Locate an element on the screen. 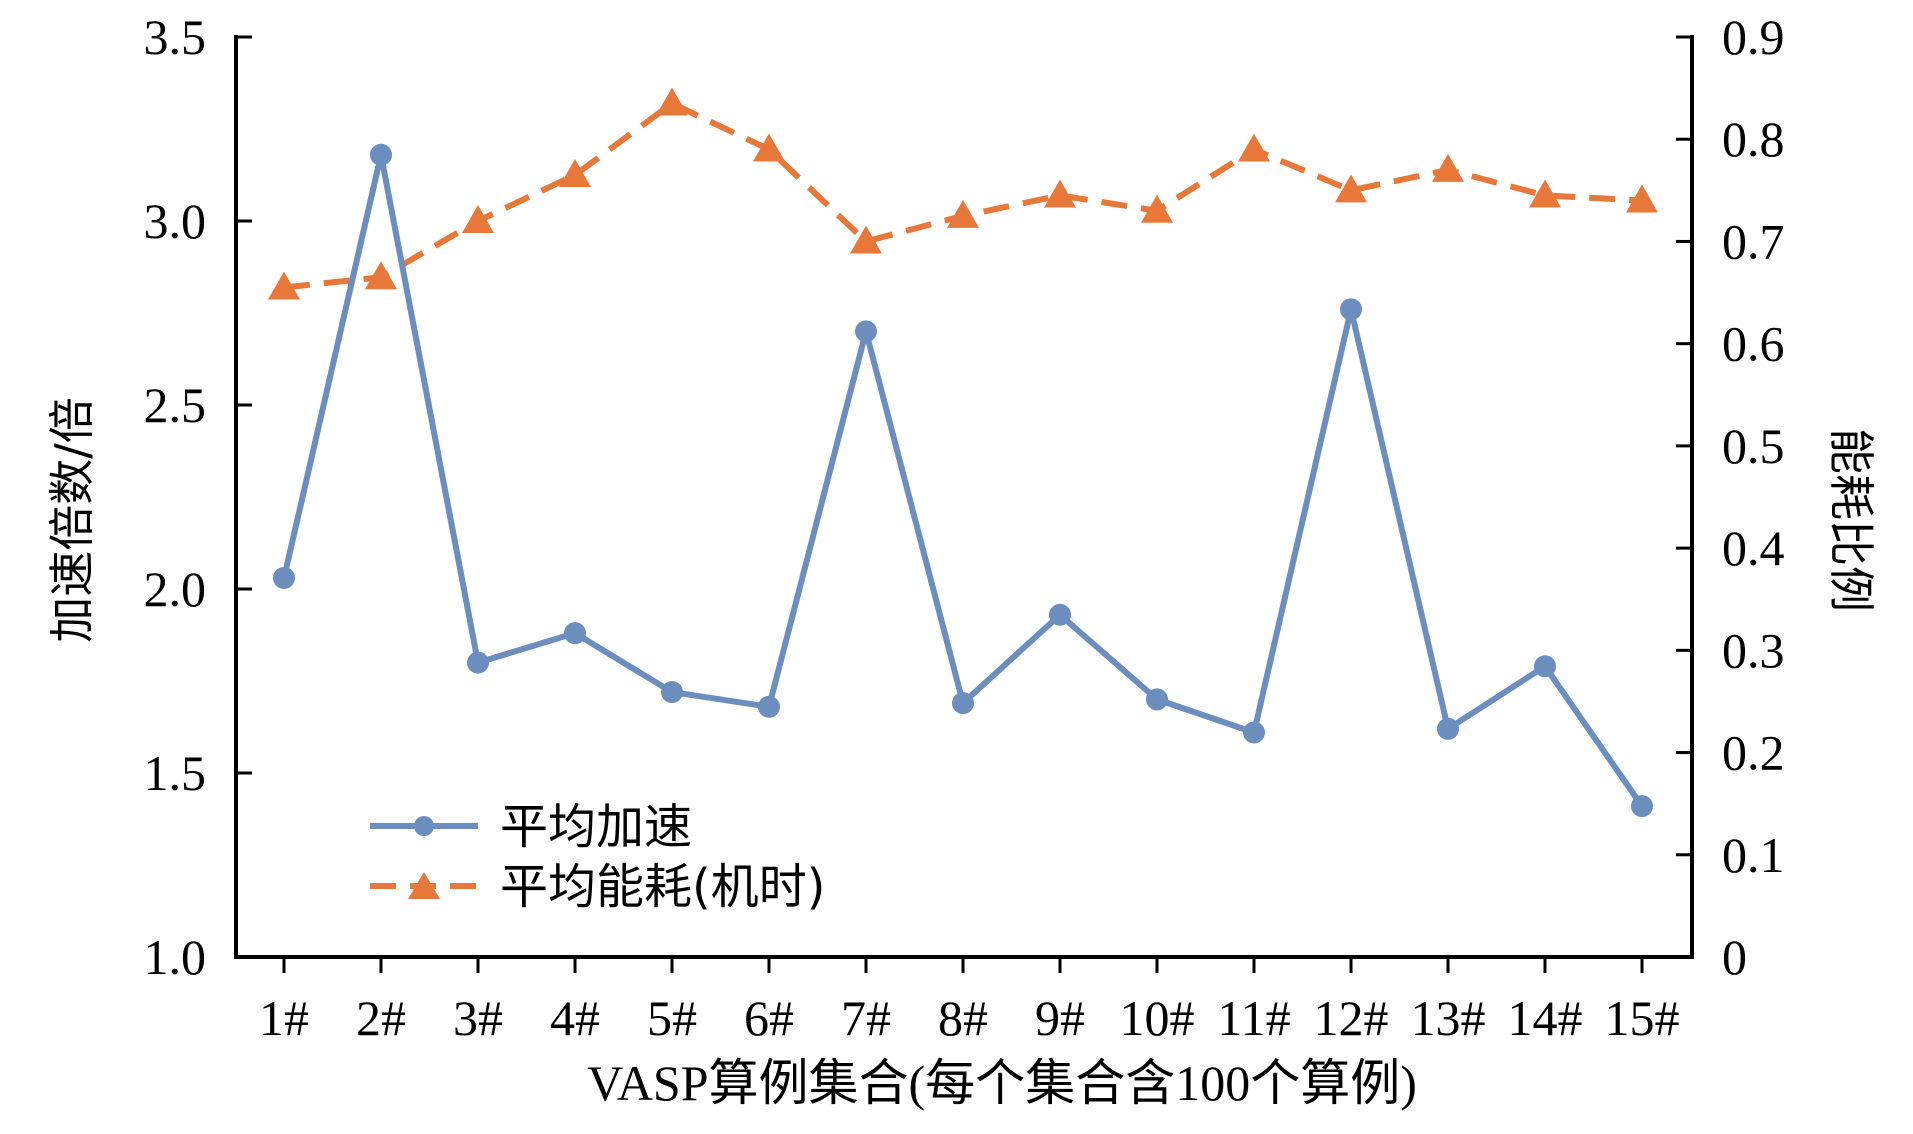  y2-axis-title: 能耗比例 is located at coordinates (1851, 520).